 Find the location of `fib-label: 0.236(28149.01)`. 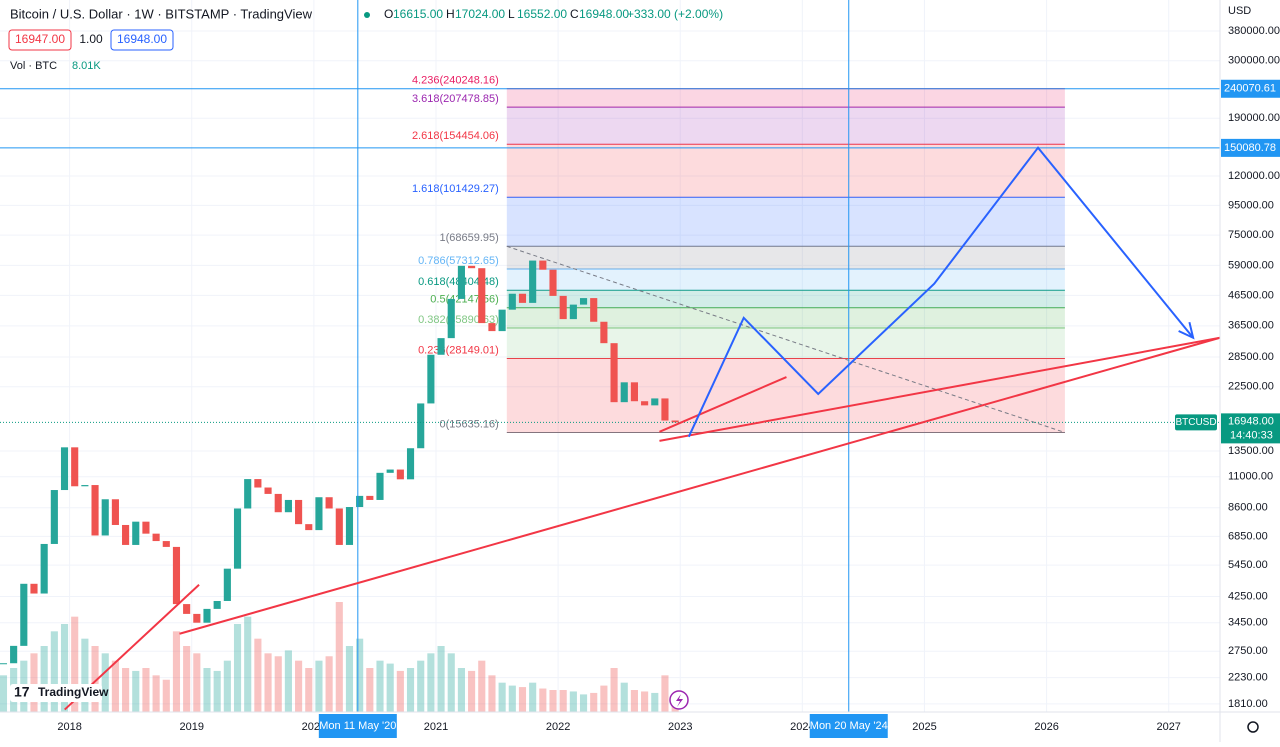

fib-label: 0.236(28149.01) is located at coordinates (458, 350).